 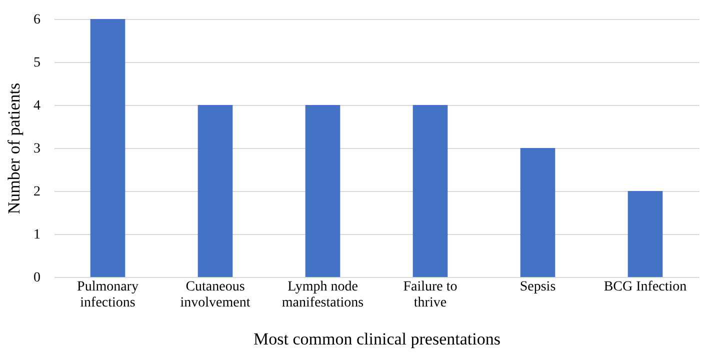 What do you see at coordinates (37, 106) in the screenshot?
I see `y-tick-label: 4` at bounding box center [37, 106].